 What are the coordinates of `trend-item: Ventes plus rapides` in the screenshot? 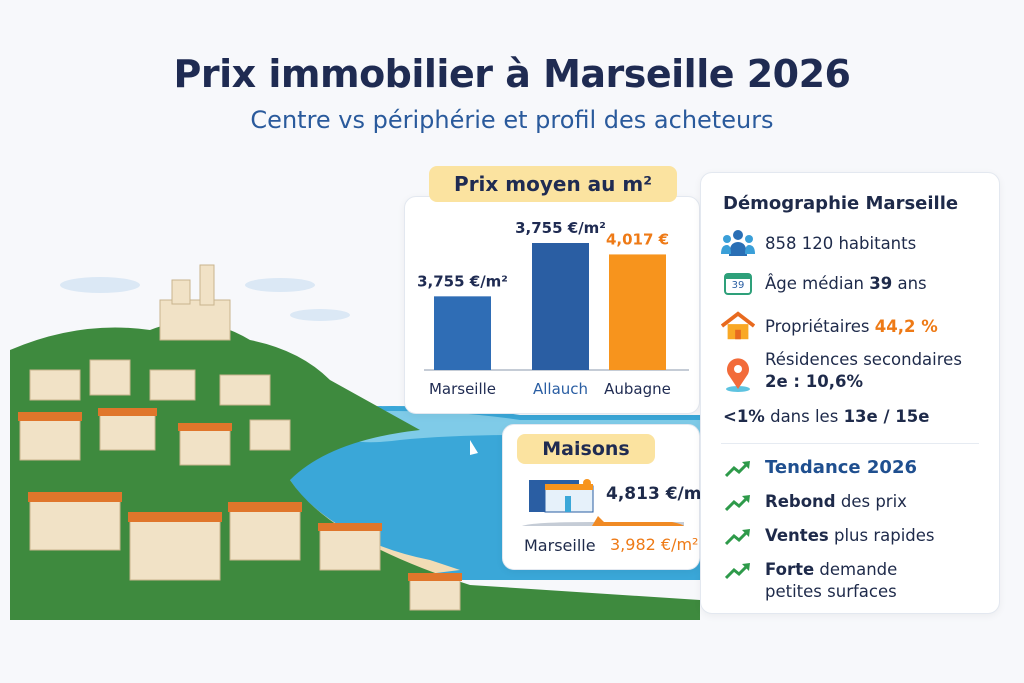 It's located at (828, 536).